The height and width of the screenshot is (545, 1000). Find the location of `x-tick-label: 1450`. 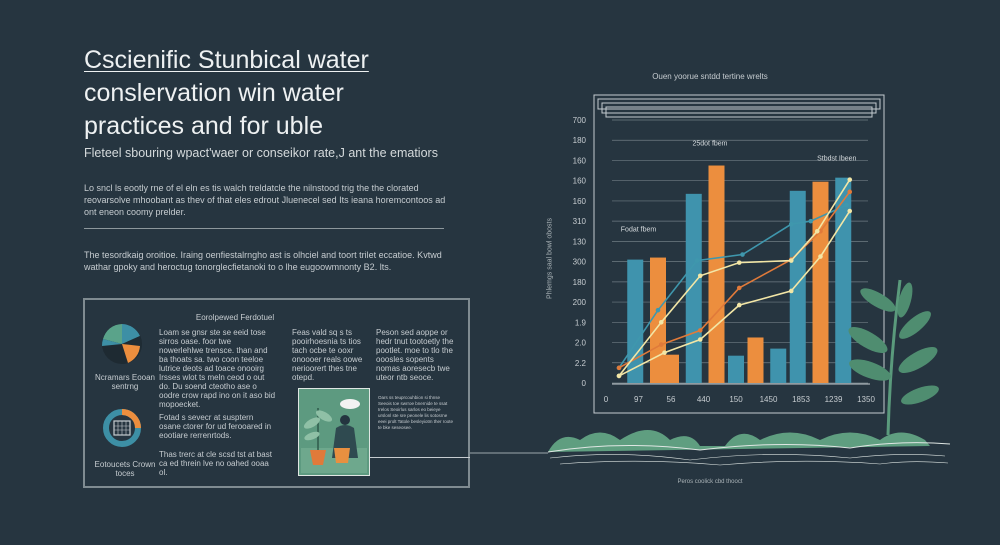

x-tick-label: 1450 is located at coordinates (769, 399).